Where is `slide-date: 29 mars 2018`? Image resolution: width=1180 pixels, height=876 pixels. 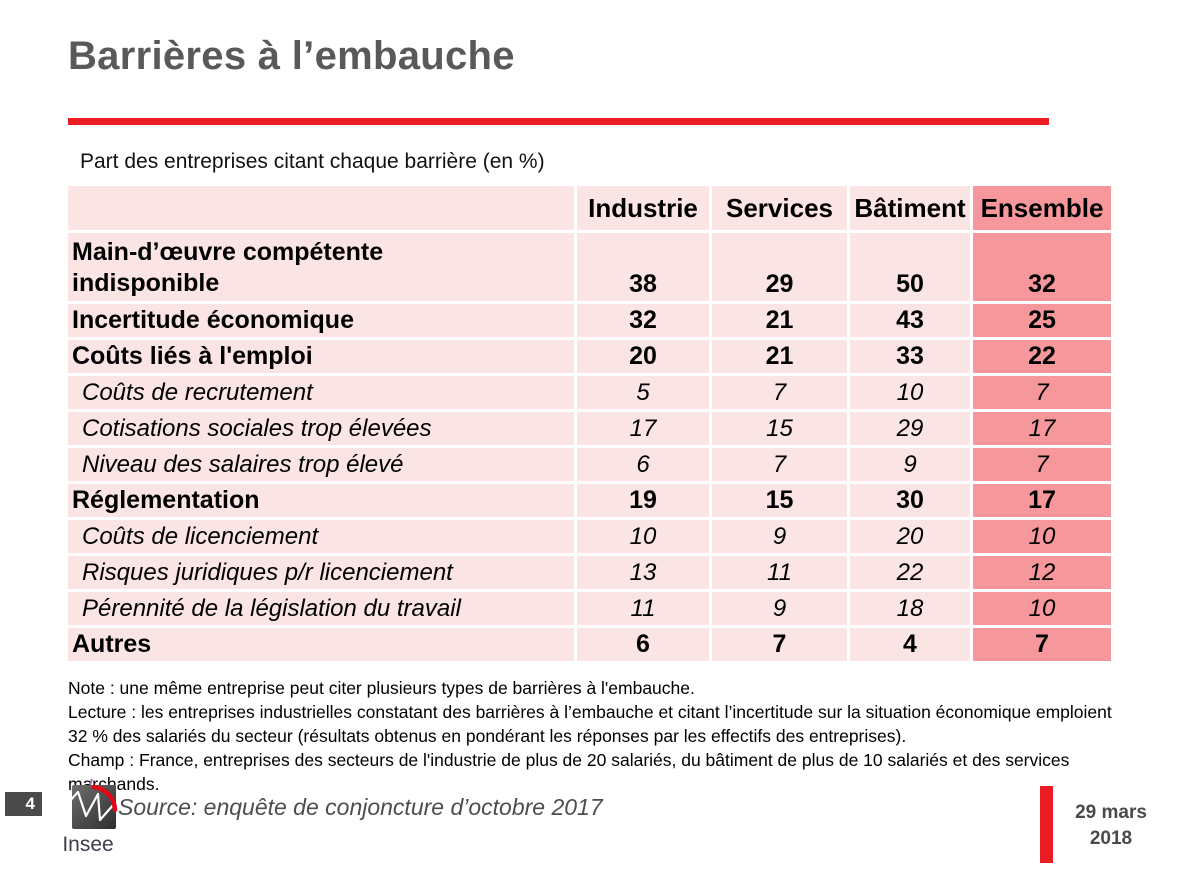
slide-date: 29 mars 2018 is located at coordinates (1111, 825).